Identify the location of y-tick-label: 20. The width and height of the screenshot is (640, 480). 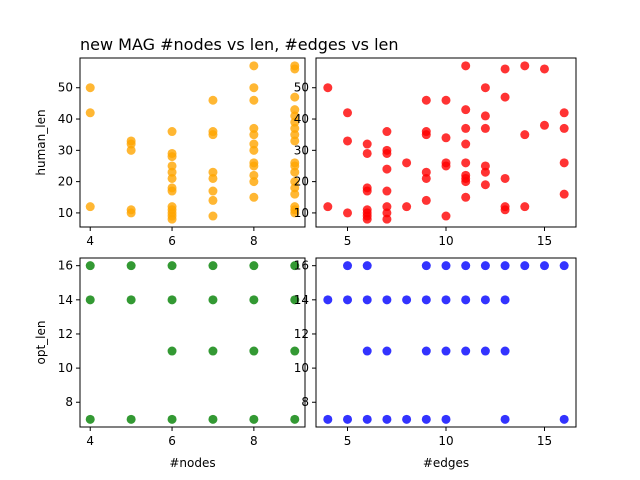
(65, 182).